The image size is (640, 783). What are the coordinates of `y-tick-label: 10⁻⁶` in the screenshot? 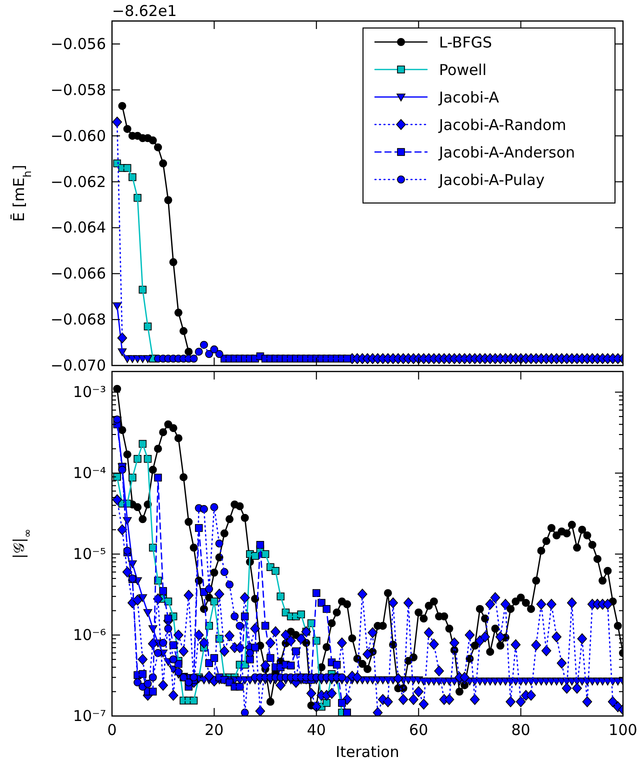 It's located at (89, 635).